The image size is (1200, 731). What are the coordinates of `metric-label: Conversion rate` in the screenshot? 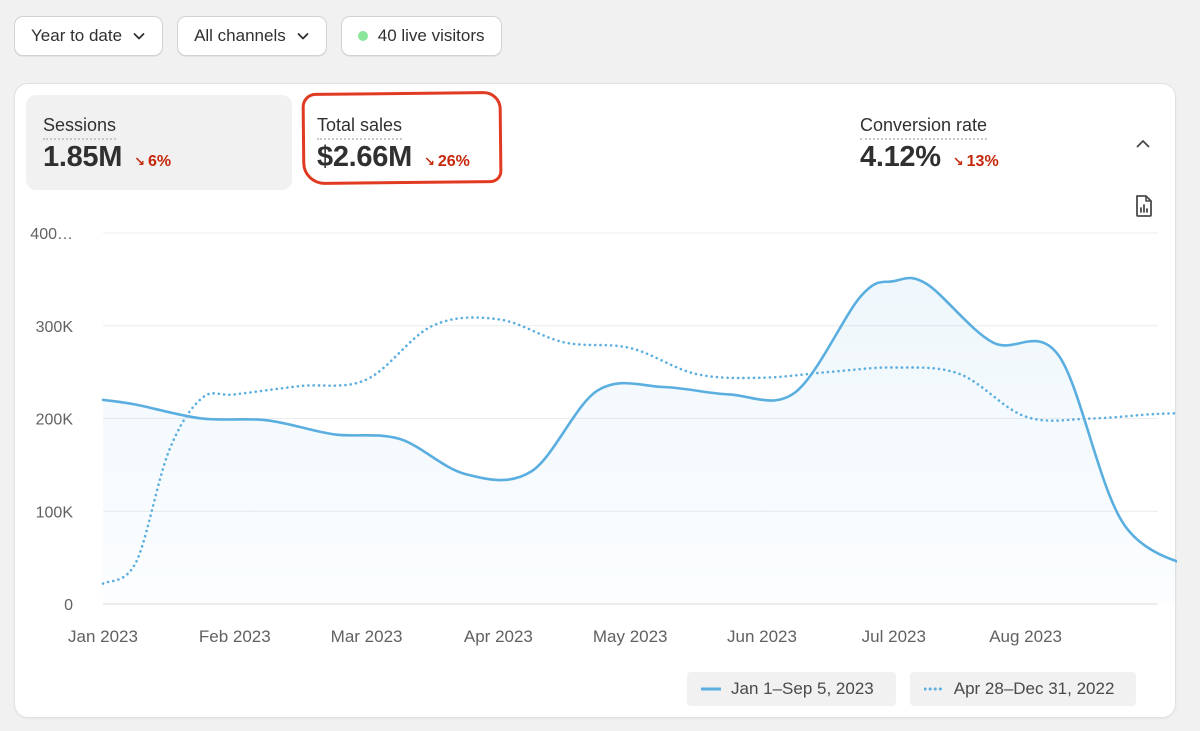 It's located at (924, 127).